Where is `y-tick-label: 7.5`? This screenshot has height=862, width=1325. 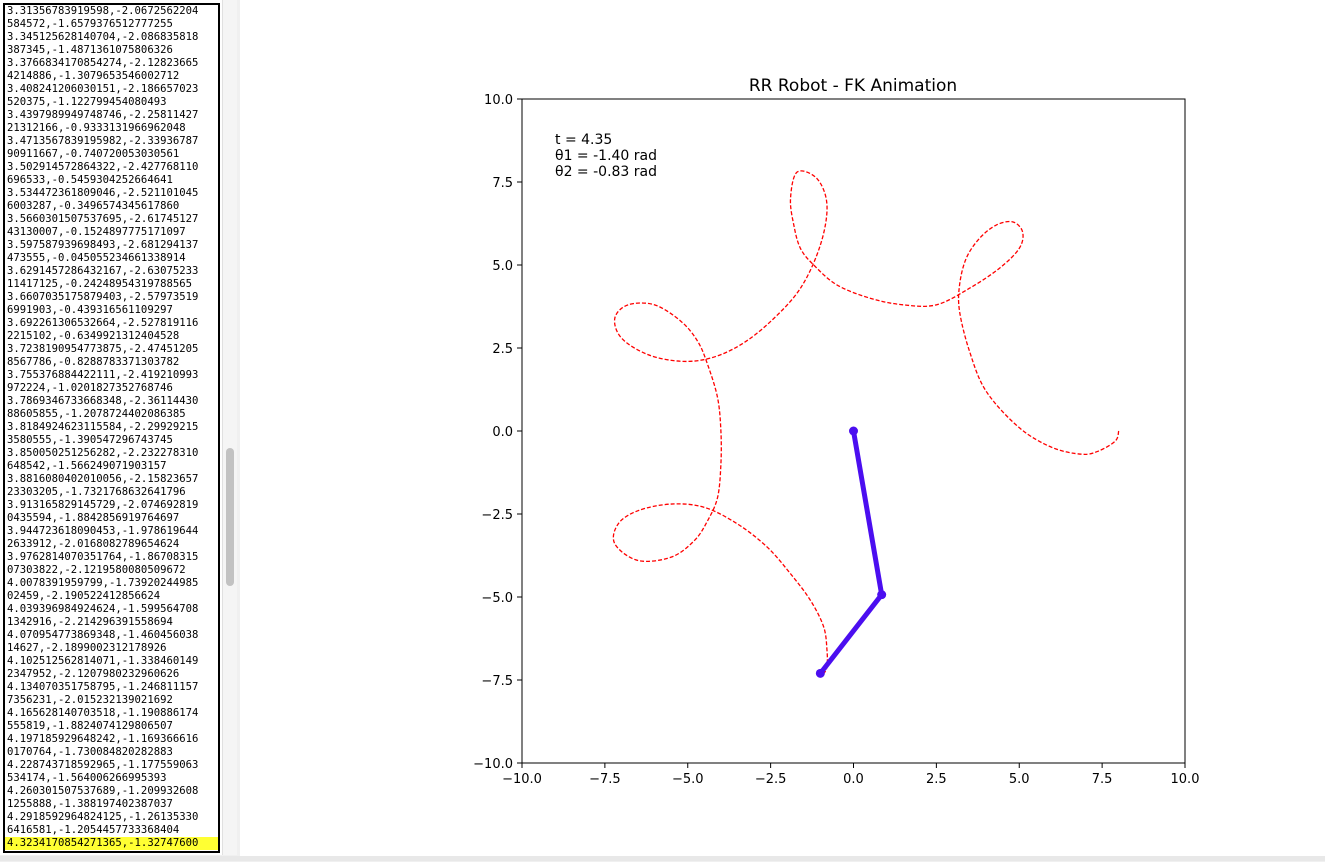
y-tick-label: 7.5 is located at coordinates (502, 183).